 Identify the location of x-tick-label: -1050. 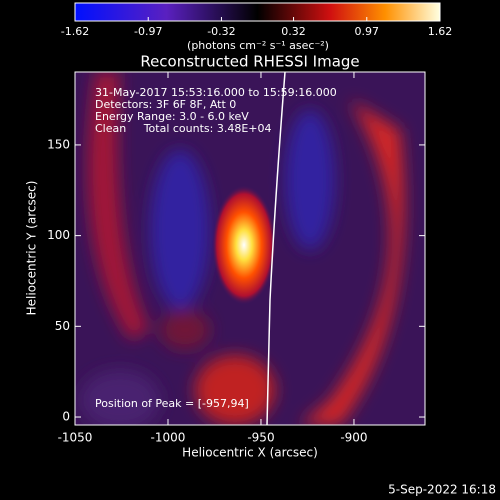
(75, 438).